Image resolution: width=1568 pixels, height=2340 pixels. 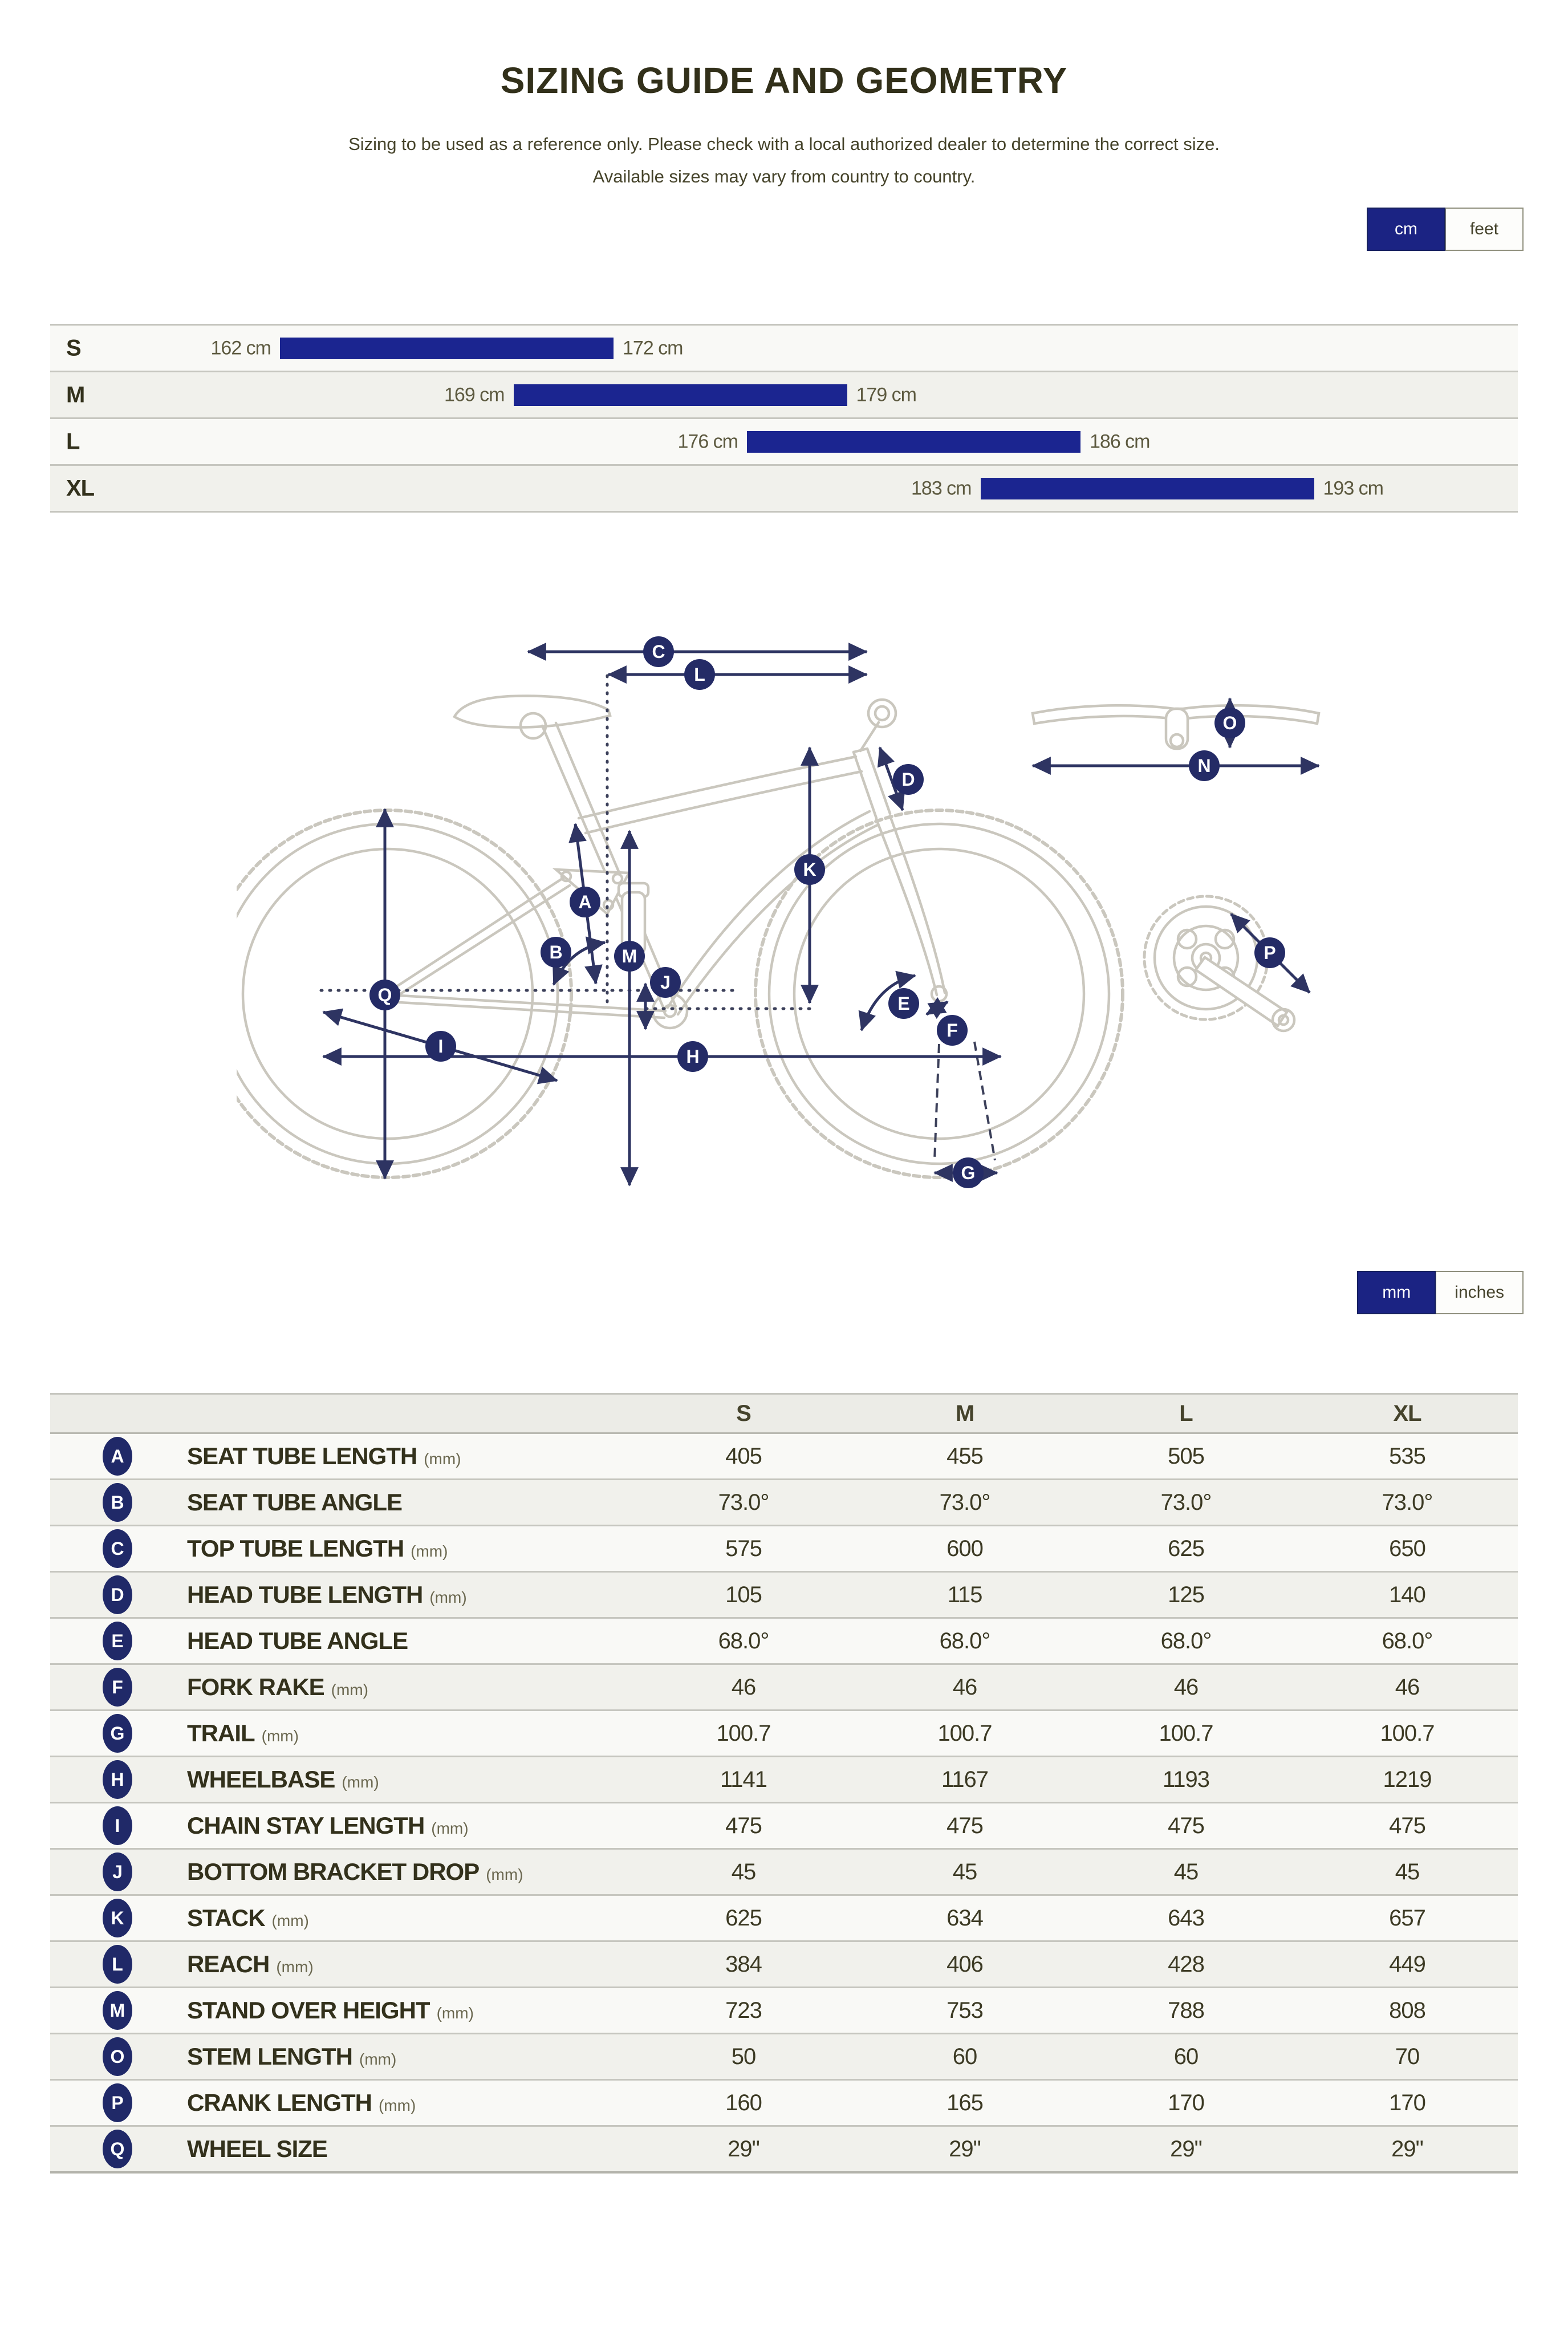 I want to click on diagram-badge-Q: Q, so click(x=385, y=995).